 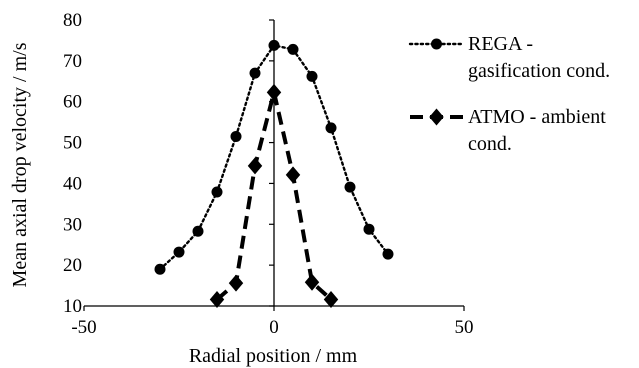 I want to click on legend-item-rega: REGA - gasification cond., so click(x=509, y=57).